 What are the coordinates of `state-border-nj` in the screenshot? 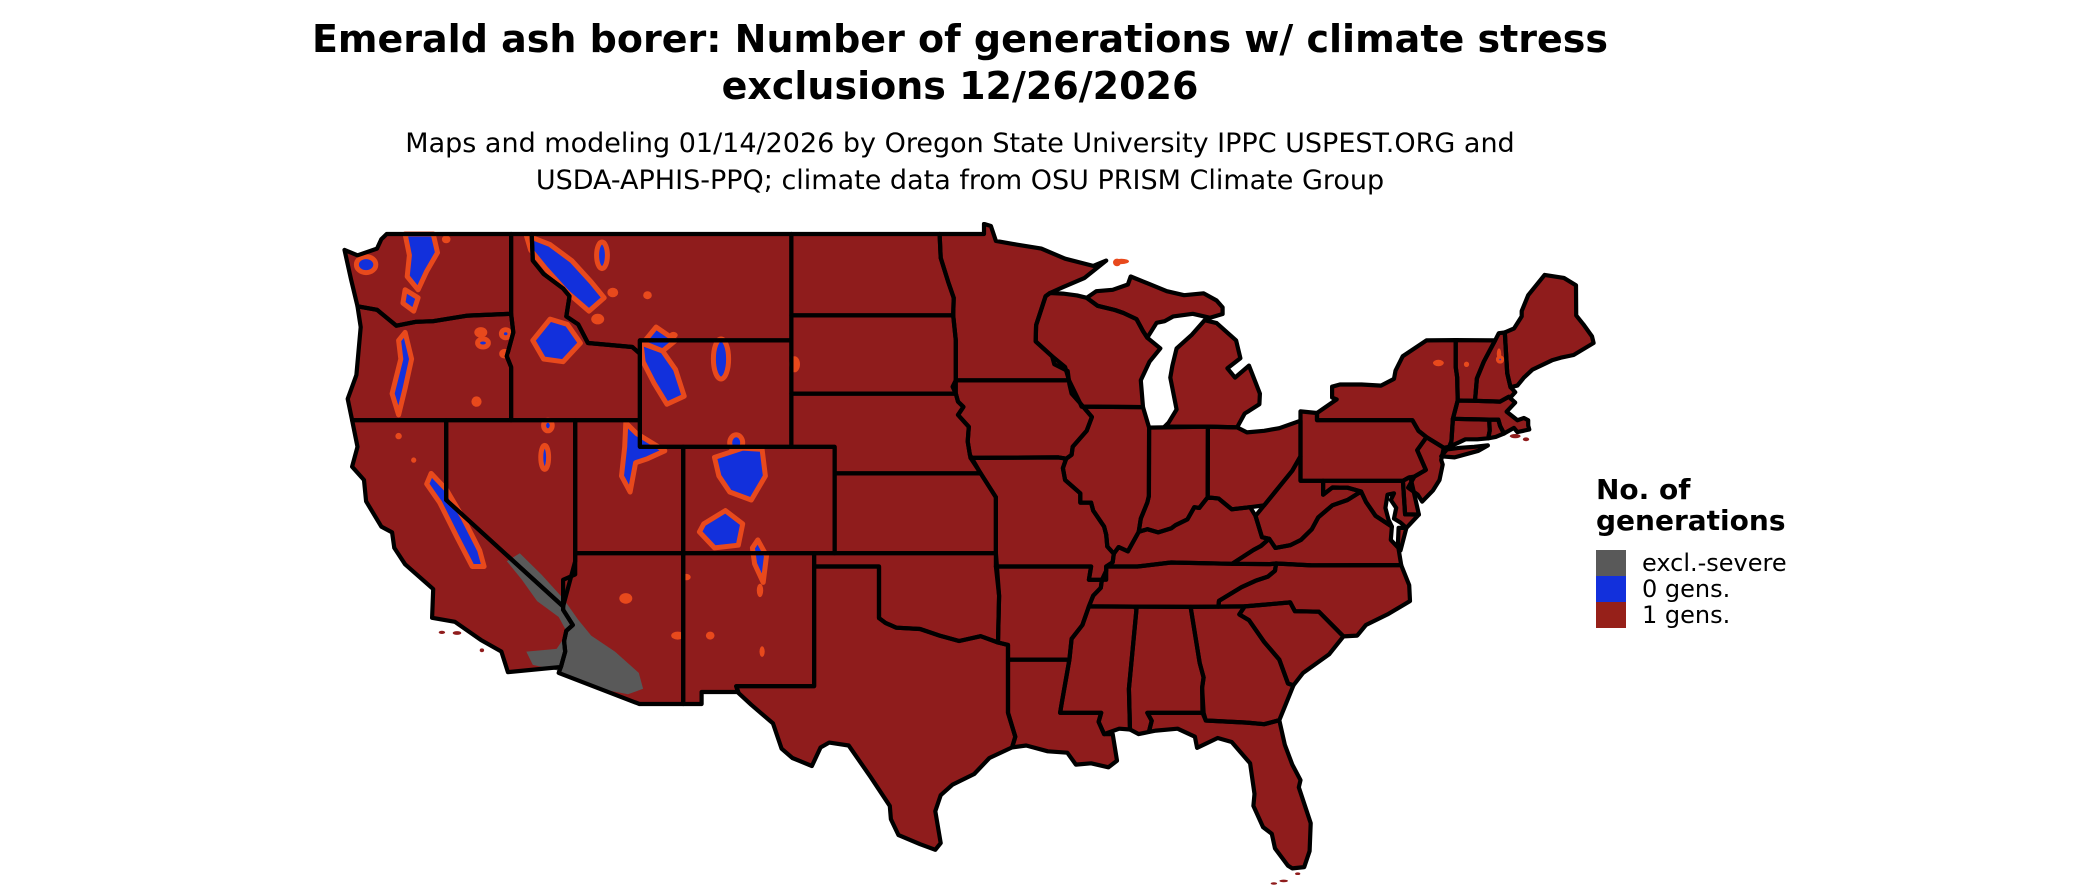 It's located at (1426, 469).